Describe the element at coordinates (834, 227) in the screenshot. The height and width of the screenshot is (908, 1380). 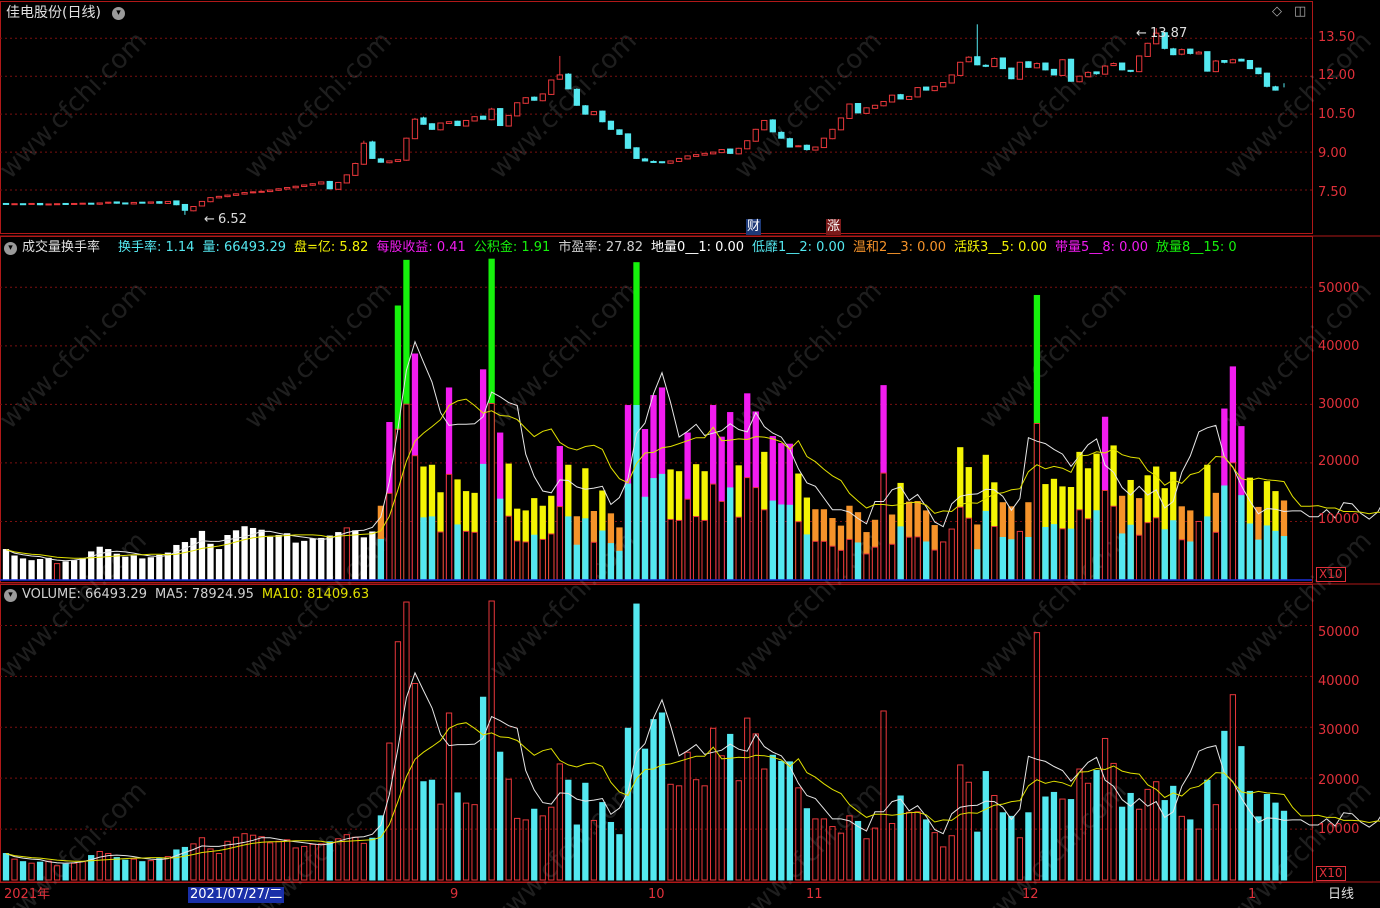
I see `limit-up-marker: 涨` at that location.